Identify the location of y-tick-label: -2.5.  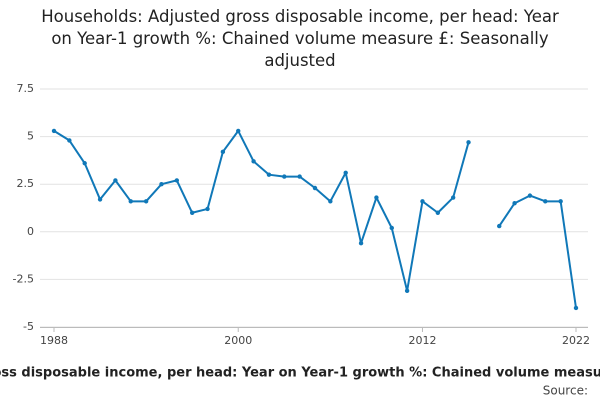
(23, 278).